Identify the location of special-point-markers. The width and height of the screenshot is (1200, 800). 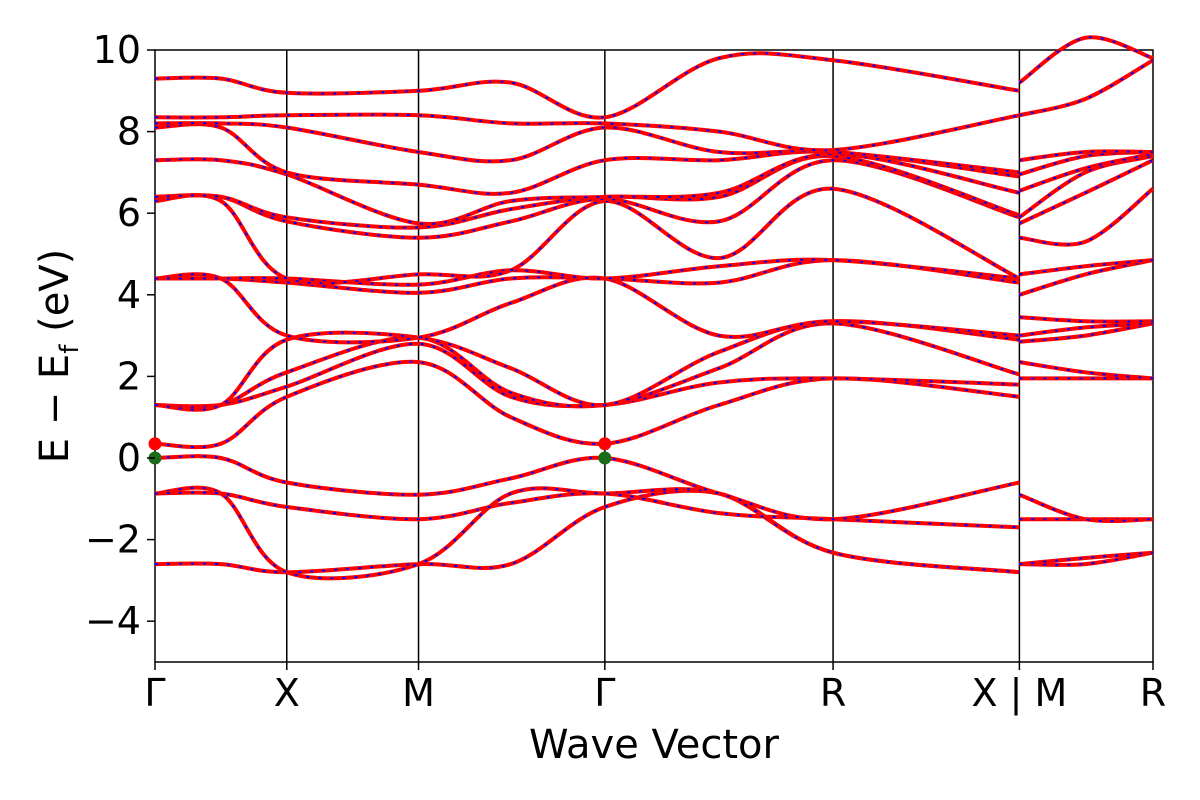
(380, 451).